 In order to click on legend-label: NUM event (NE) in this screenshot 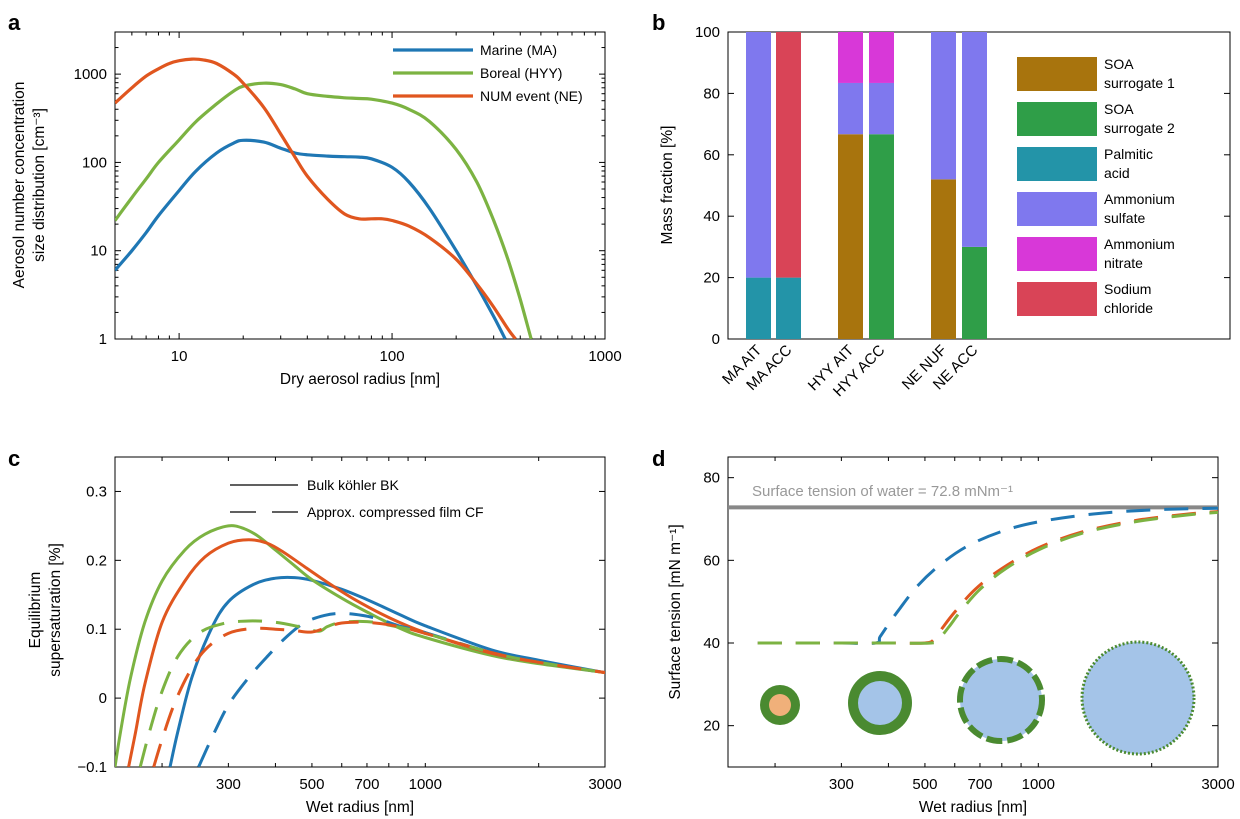, I will do `click(531, 96)`.